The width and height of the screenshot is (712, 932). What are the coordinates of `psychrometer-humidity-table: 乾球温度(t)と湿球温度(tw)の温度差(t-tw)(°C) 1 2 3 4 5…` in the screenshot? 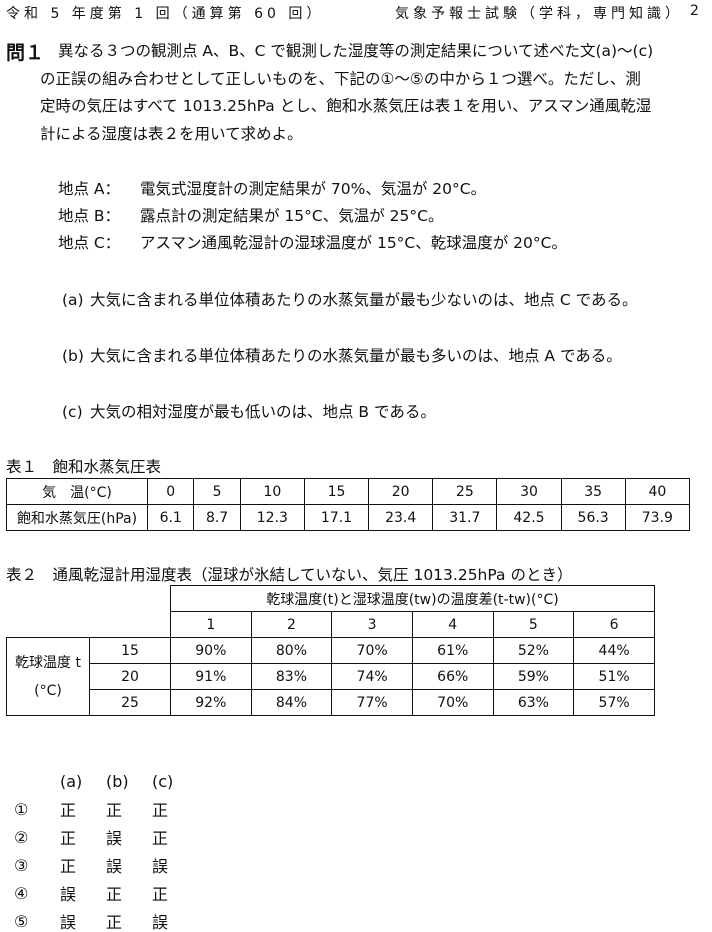 It's located at (330, 650).